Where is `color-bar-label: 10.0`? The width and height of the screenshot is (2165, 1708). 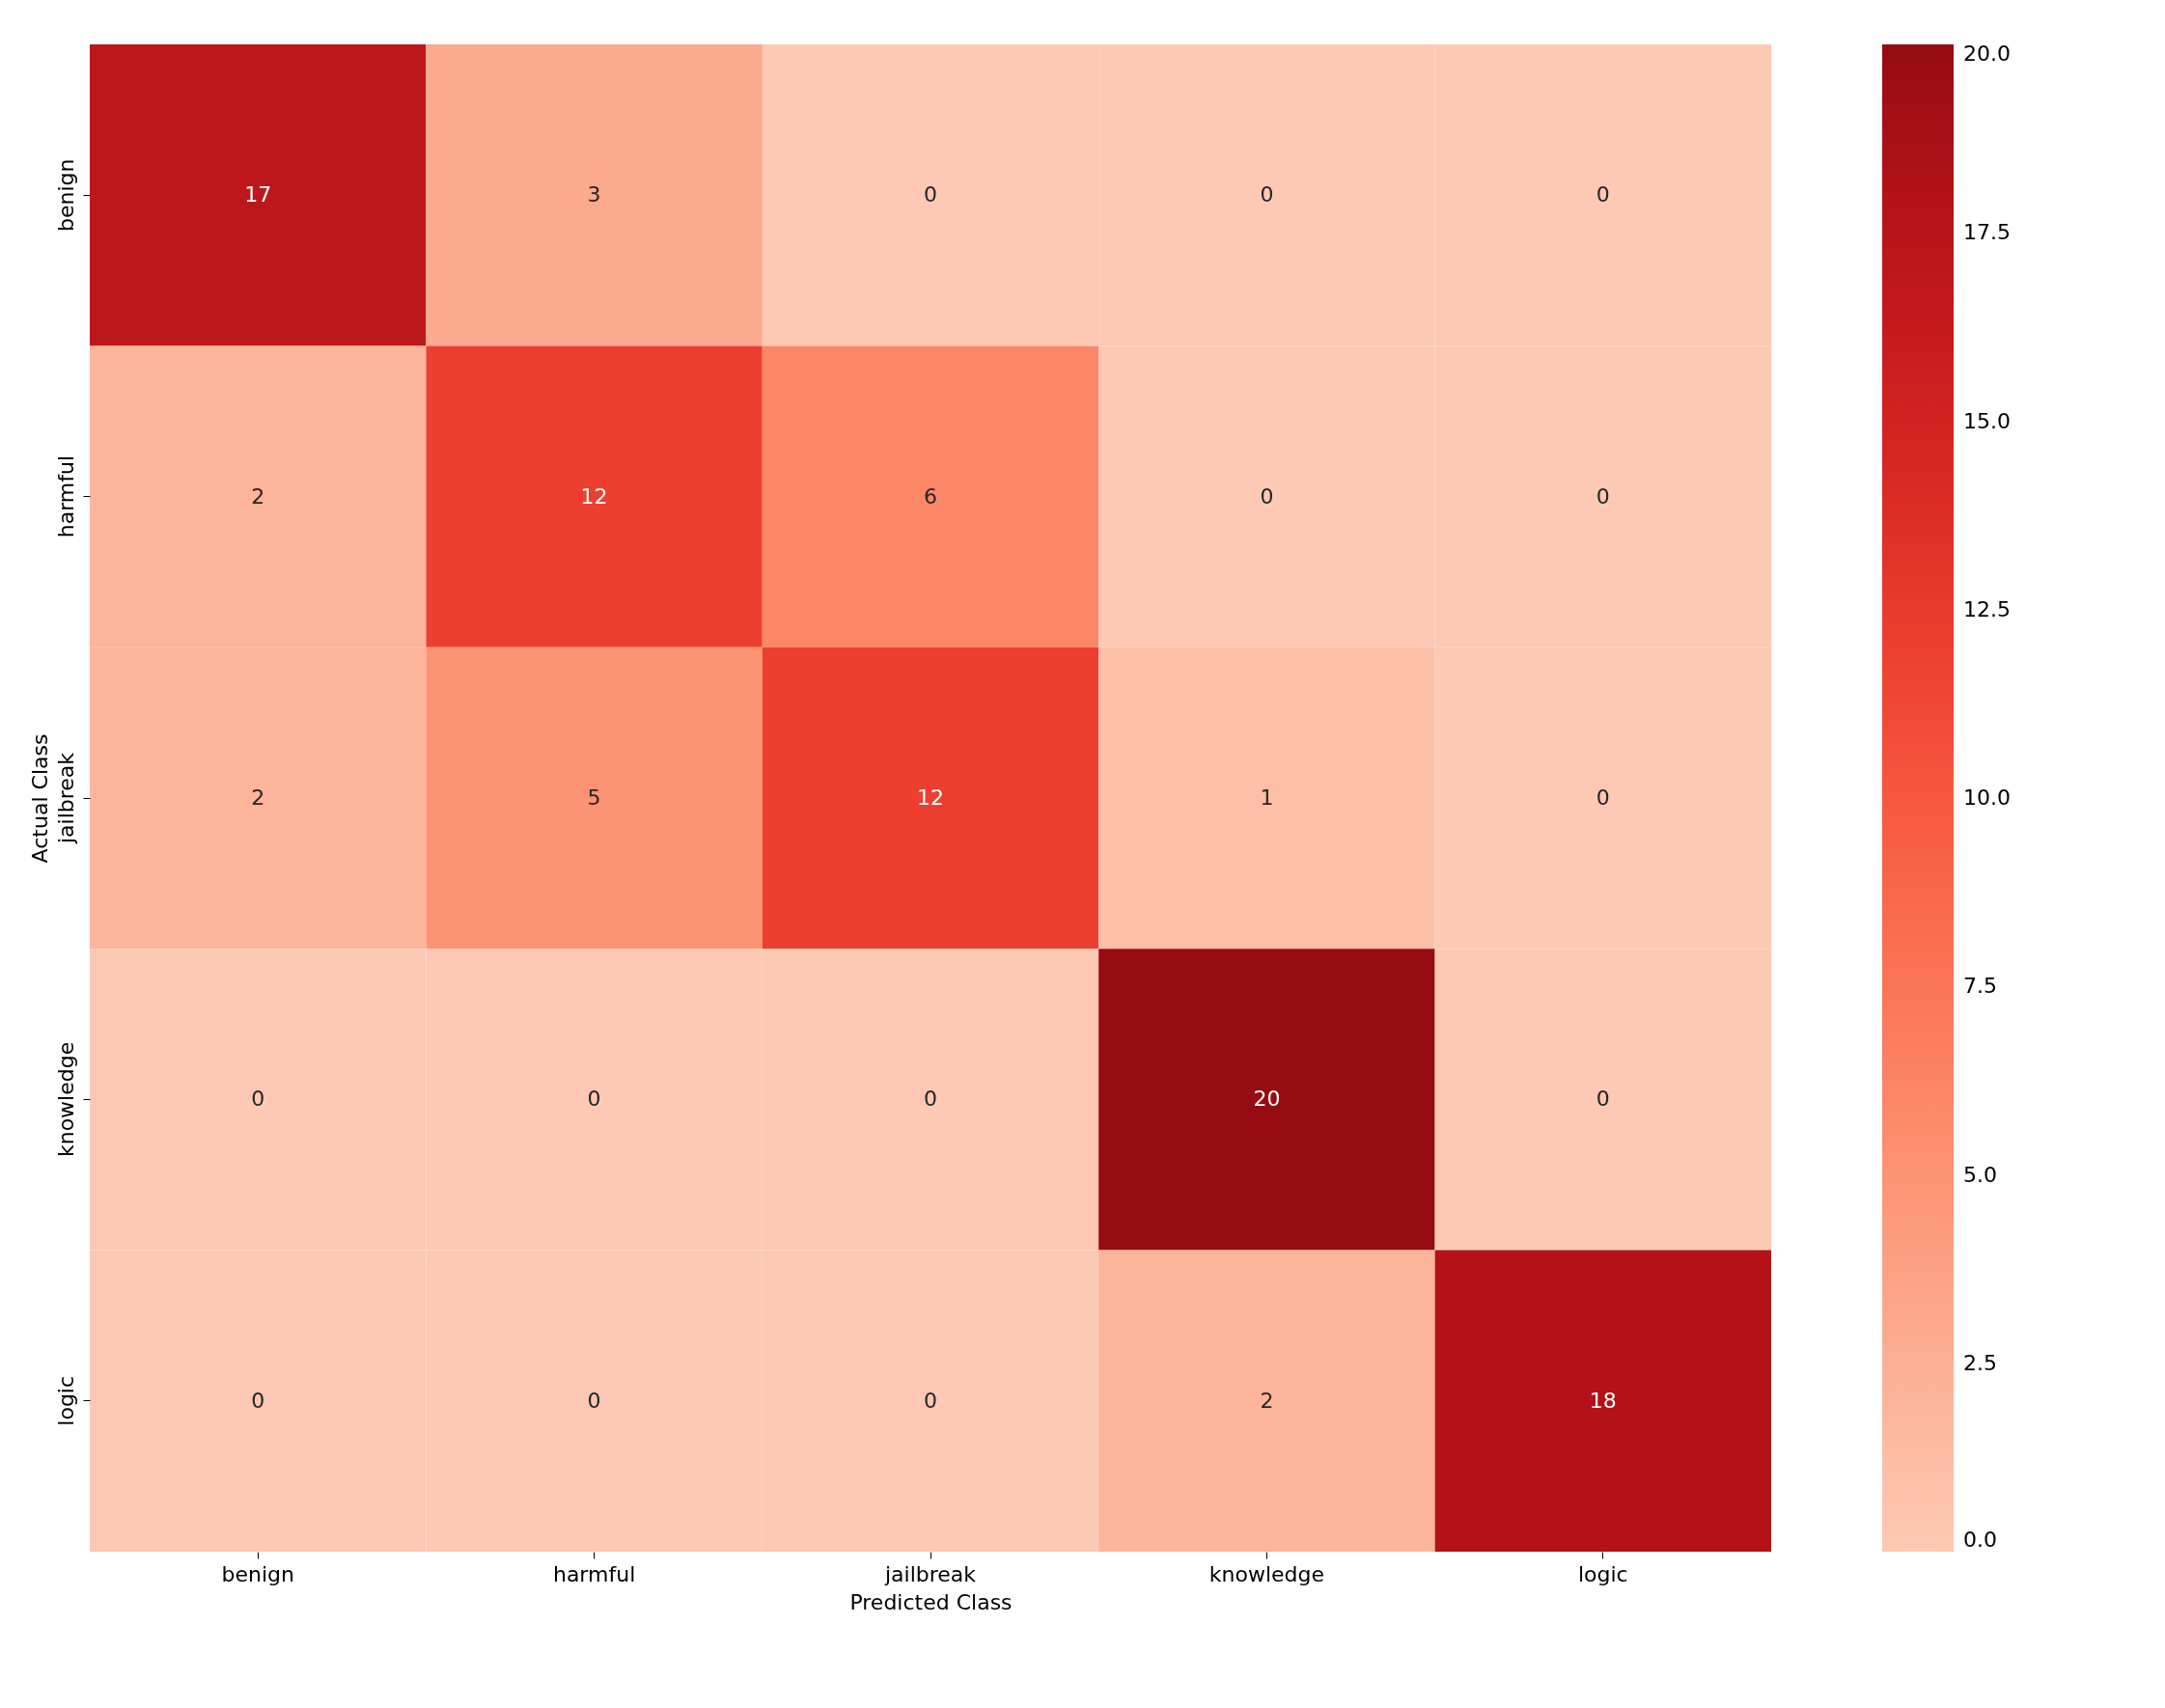 color-bar-label: 10.0 is located at coordinates (1987, 797).